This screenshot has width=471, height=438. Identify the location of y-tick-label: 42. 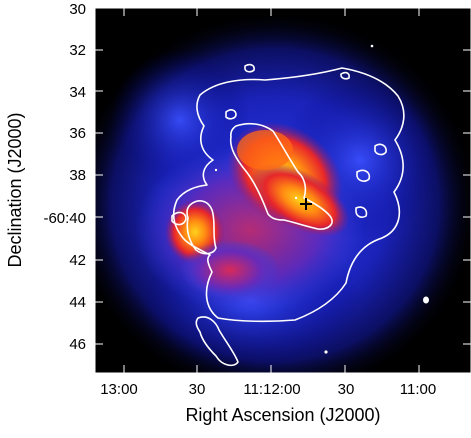
(77, 260).